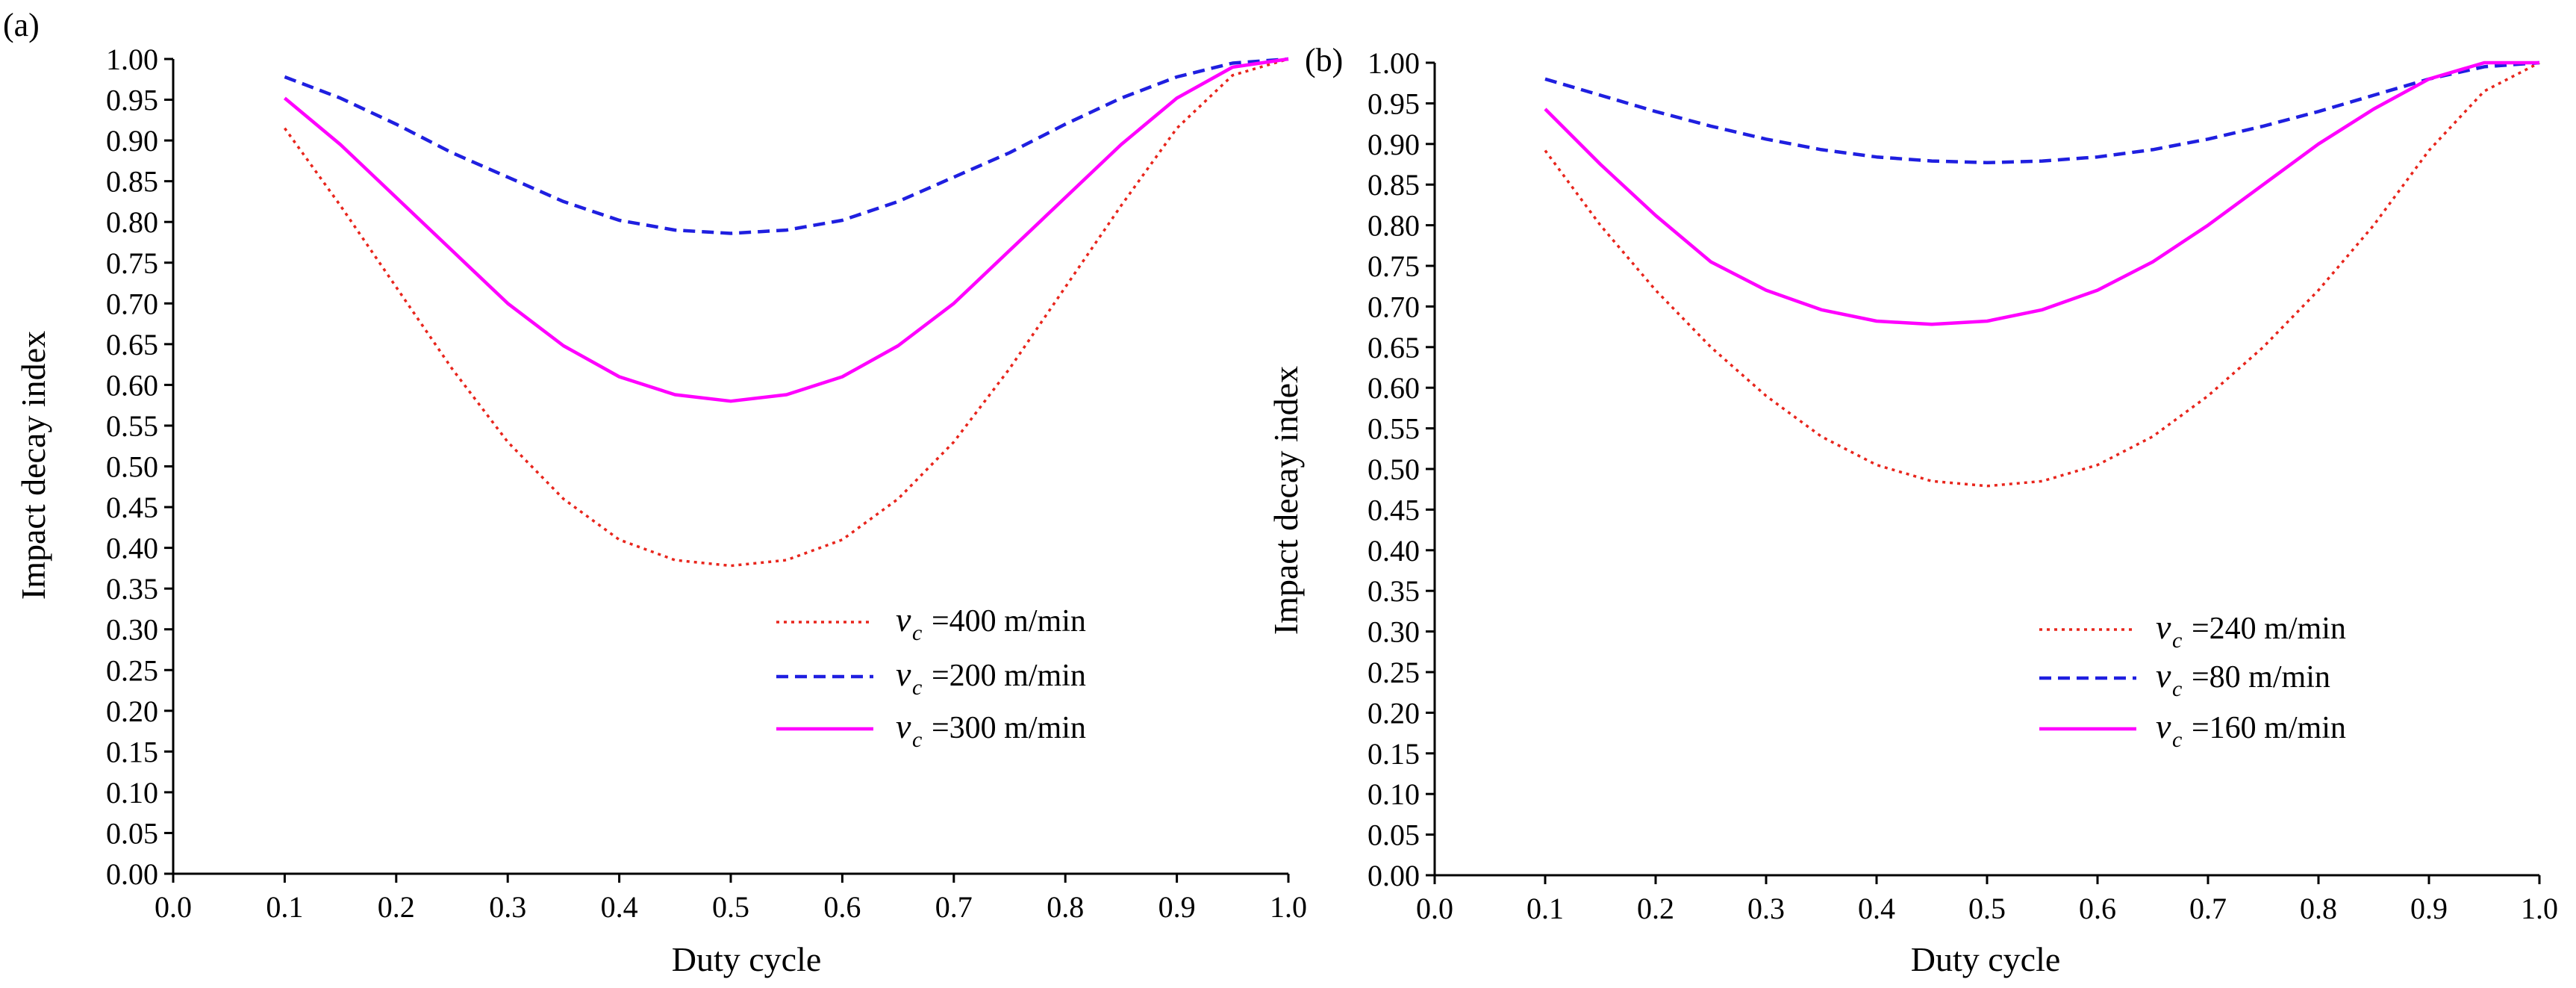 The width and height of the screenshot is (2576, 988). I want to click on y-tick-label-a: 0.25, so click(132, 670).